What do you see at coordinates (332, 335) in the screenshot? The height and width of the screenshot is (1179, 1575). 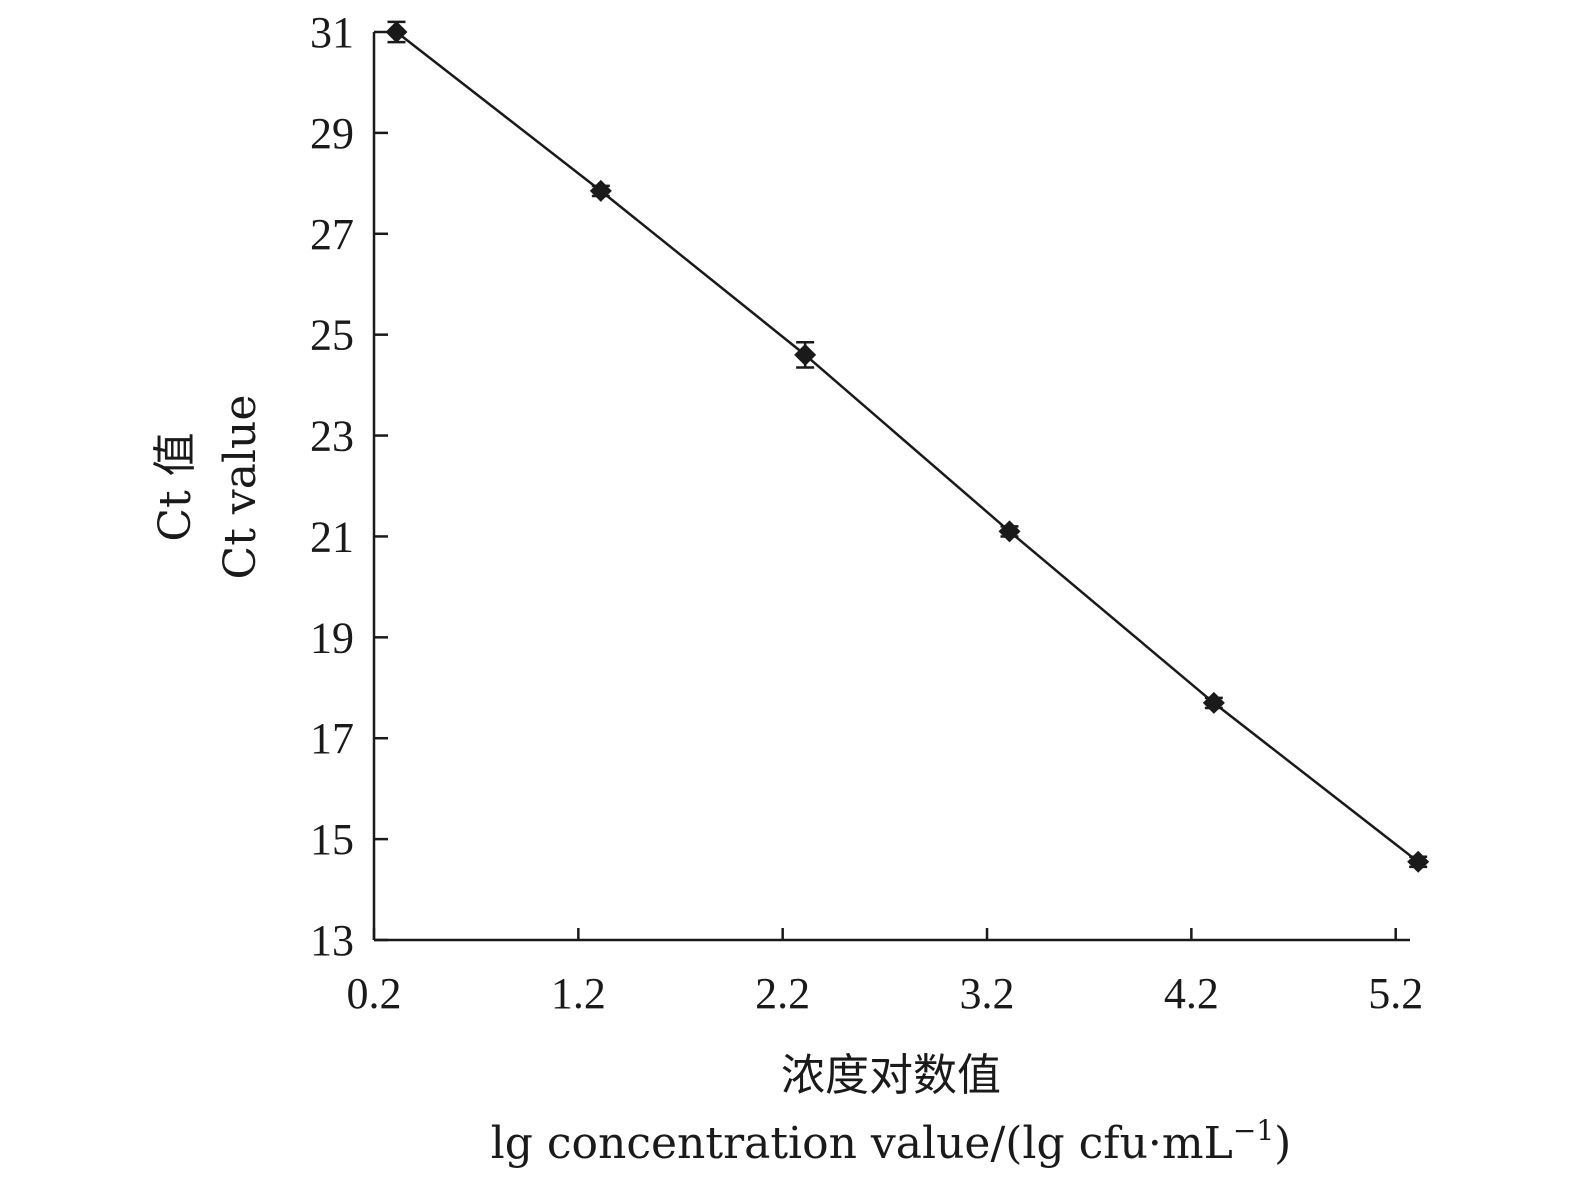 I see `y-tick-label: 25` at bounding box center [332, 335].